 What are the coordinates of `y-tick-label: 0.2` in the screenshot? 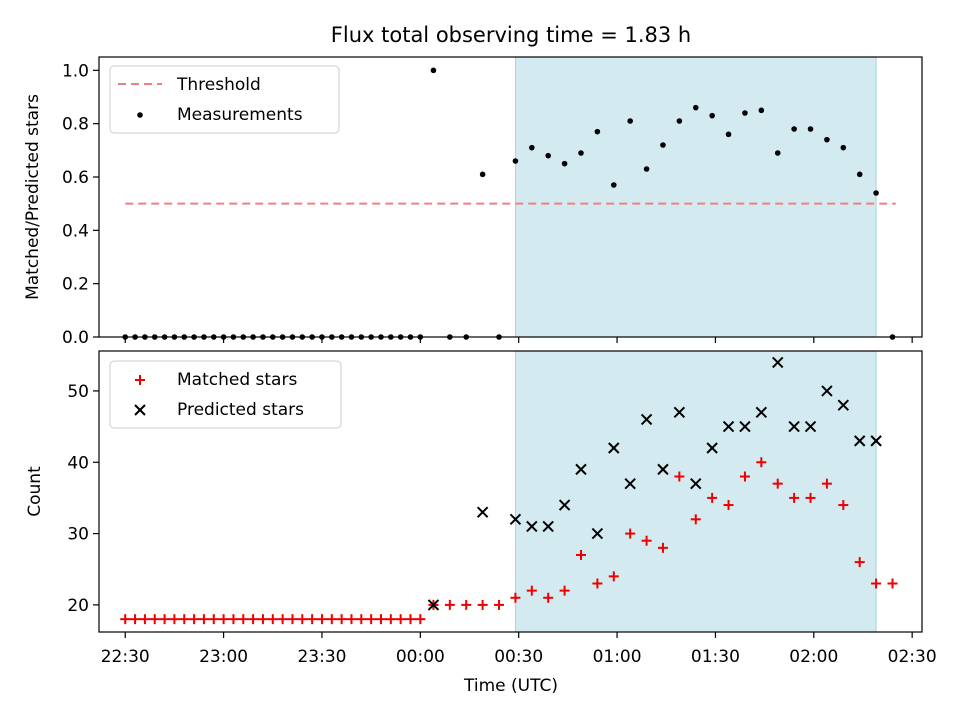 It's located at (75, 285).